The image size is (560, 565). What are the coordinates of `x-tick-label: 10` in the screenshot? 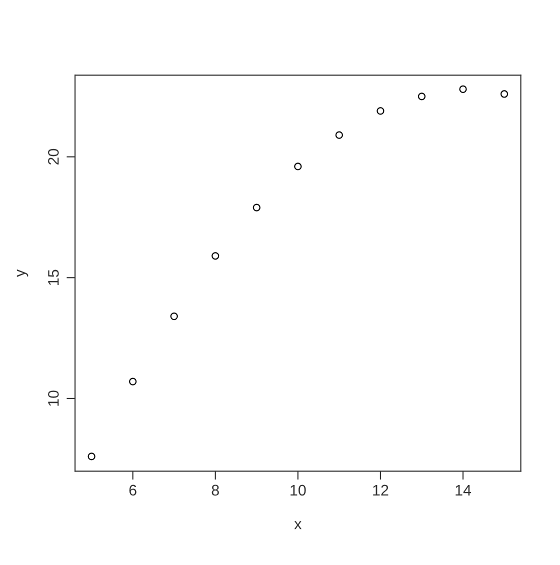 It's located at (298, 490).